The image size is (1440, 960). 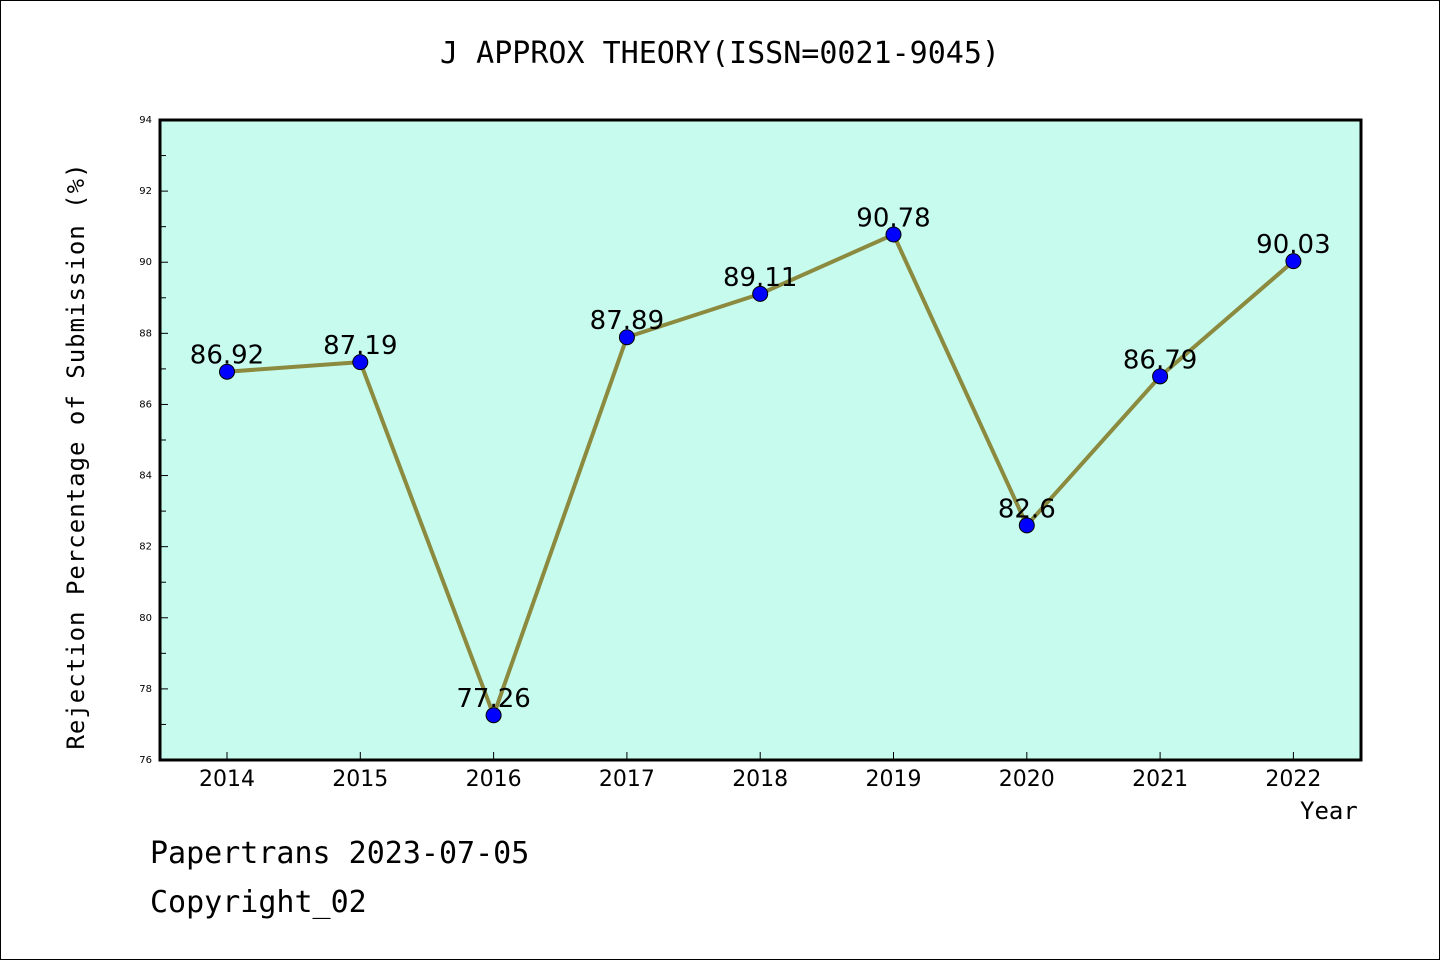 I want to click on x-tick-label: 2017, so click(x=627, y=779).